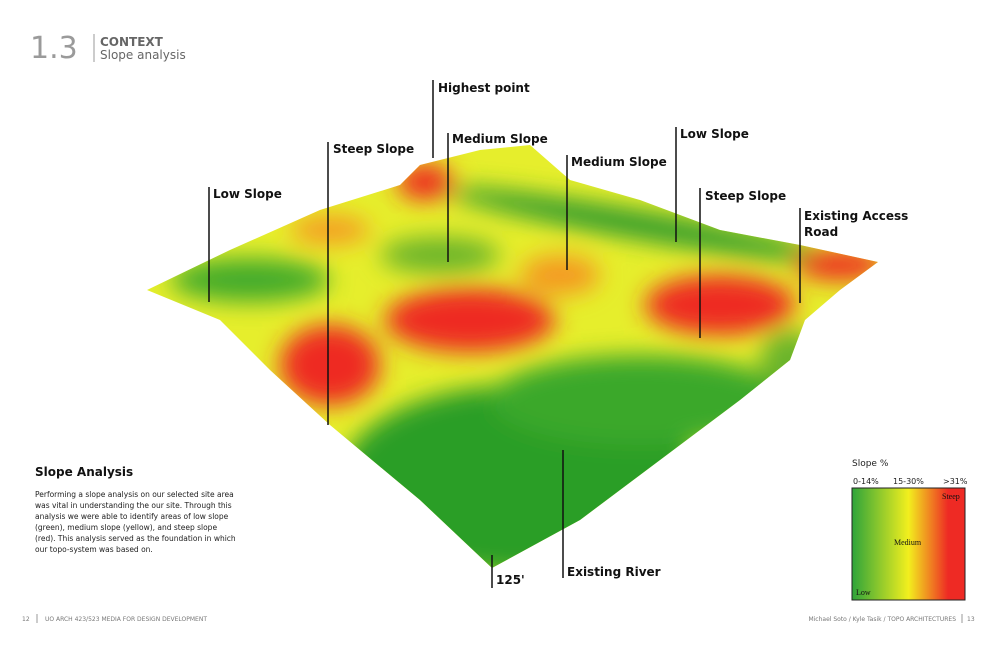 This screenshot has width=1000, height=647. Describe the element at coordinates (484, 88) in the screenshot. I see `annotation: Highest point` at that location.